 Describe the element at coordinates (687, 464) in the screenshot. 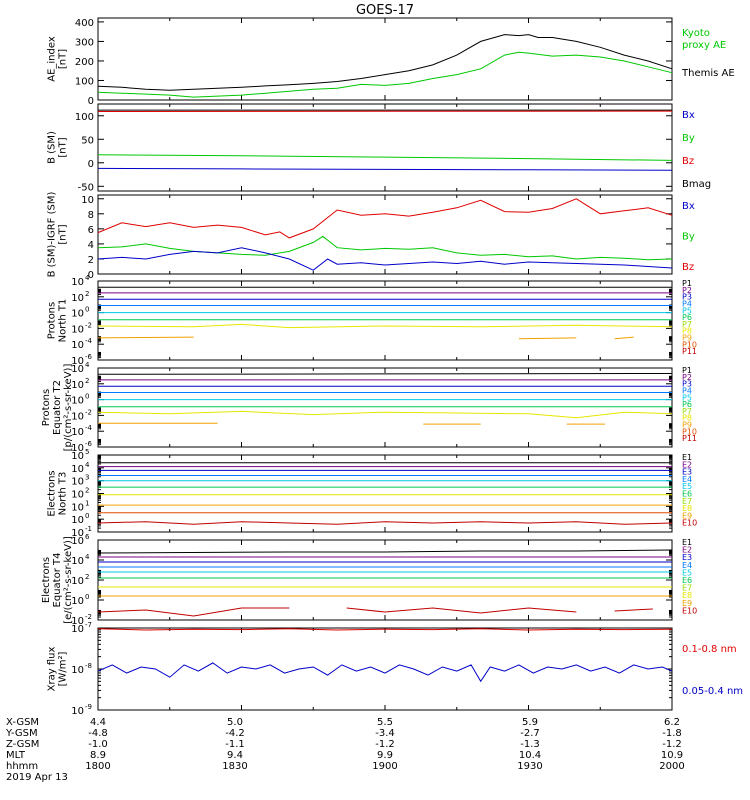

I see `legend-entry: E2` at that location.